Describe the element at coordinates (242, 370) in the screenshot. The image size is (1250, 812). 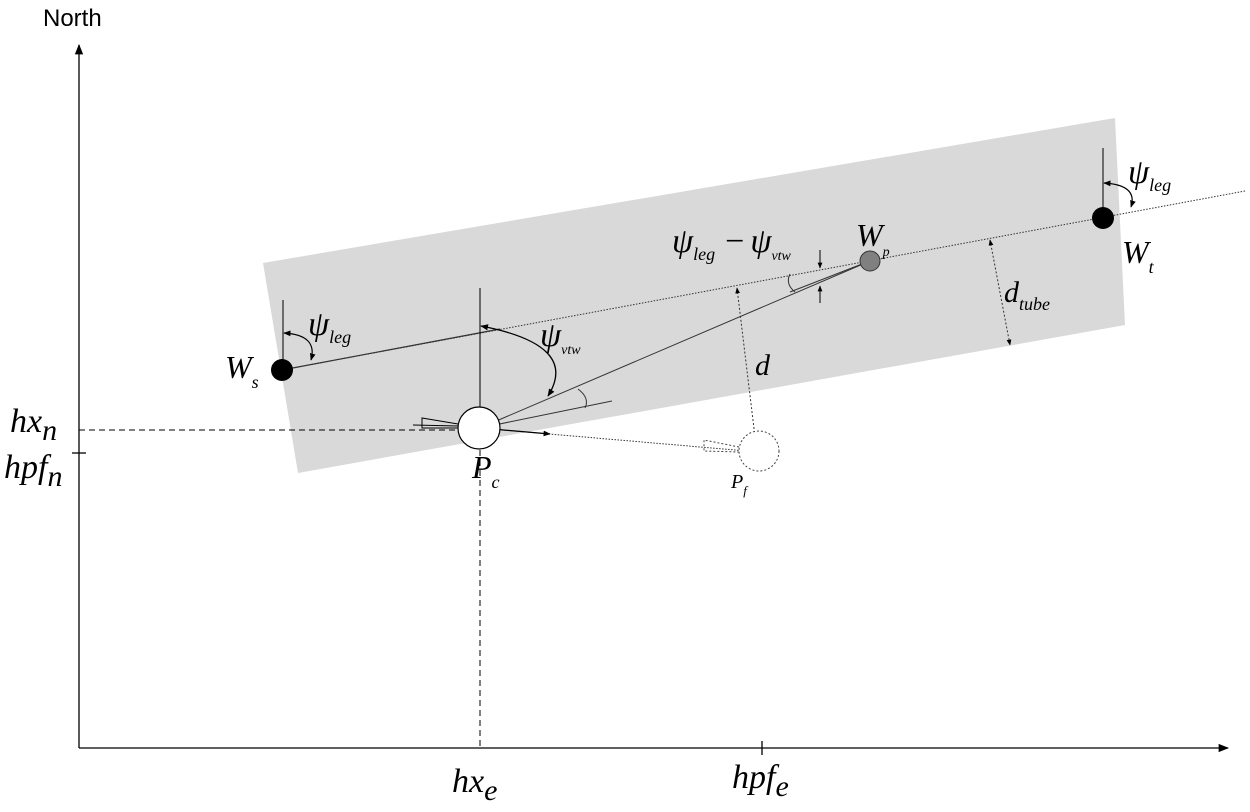
I see `ws-label: Ws` at that location.